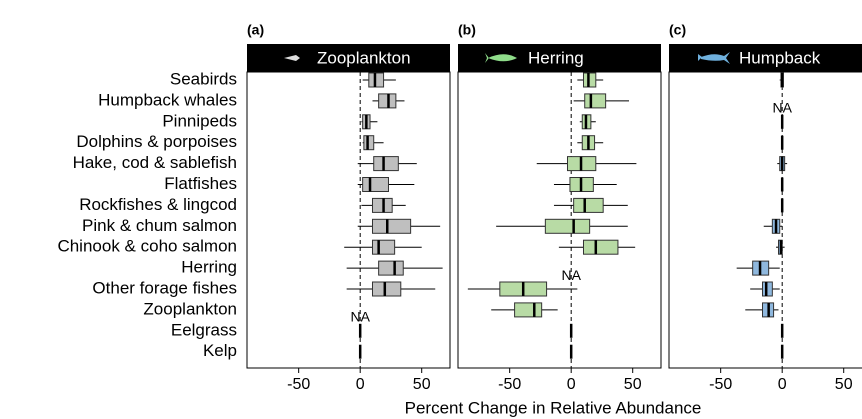  Describe the element at coordinates (159, 225) in the screenshot. I see `category-label: Pink & chum salmon` at that location.